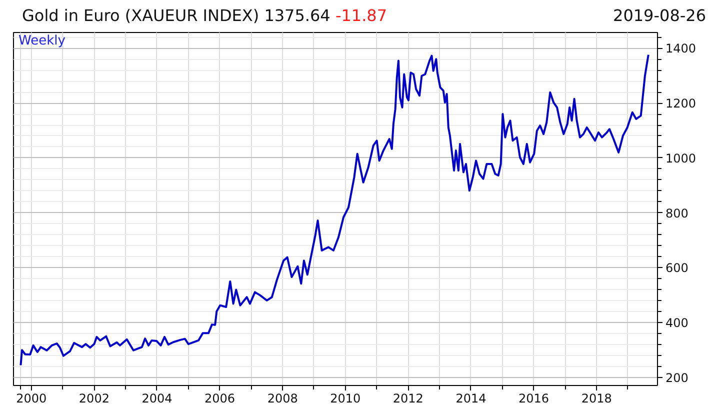 Image resolution: width=713 pixels, height=412 pixels. I want to click on y-tick-label: 600, so click(677, 268).